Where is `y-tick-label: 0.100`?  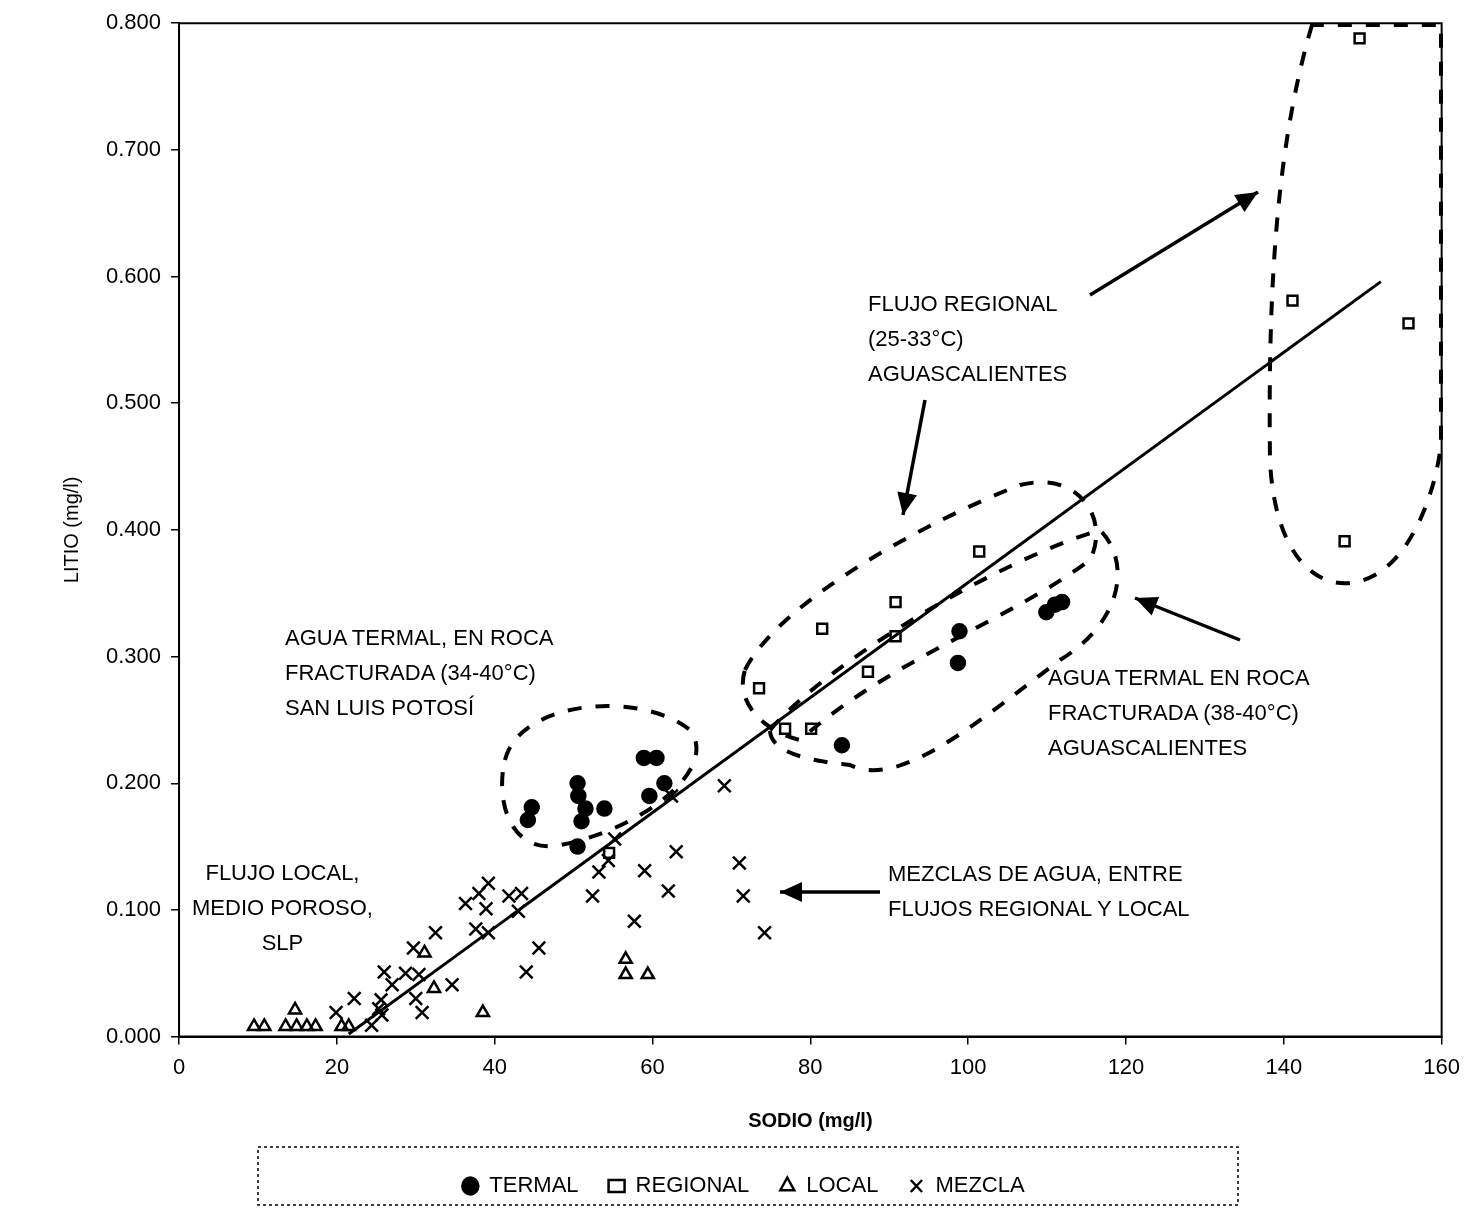
y-tick-label: 0.100 is located at coordinates (133, 908).